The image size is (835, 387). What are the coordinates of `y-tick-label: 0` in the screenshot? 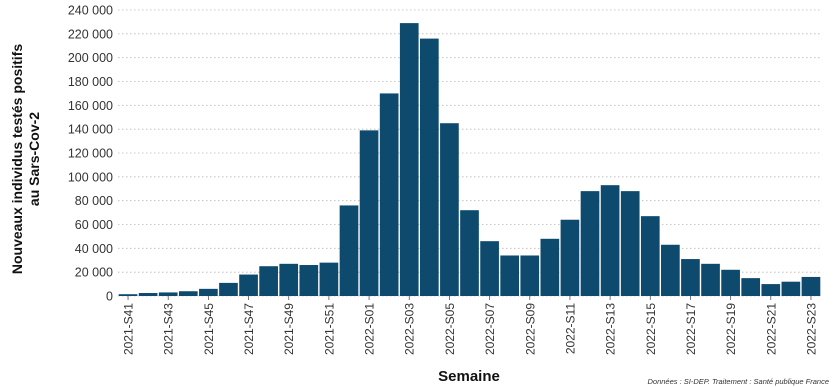 It's located at (109, 297).